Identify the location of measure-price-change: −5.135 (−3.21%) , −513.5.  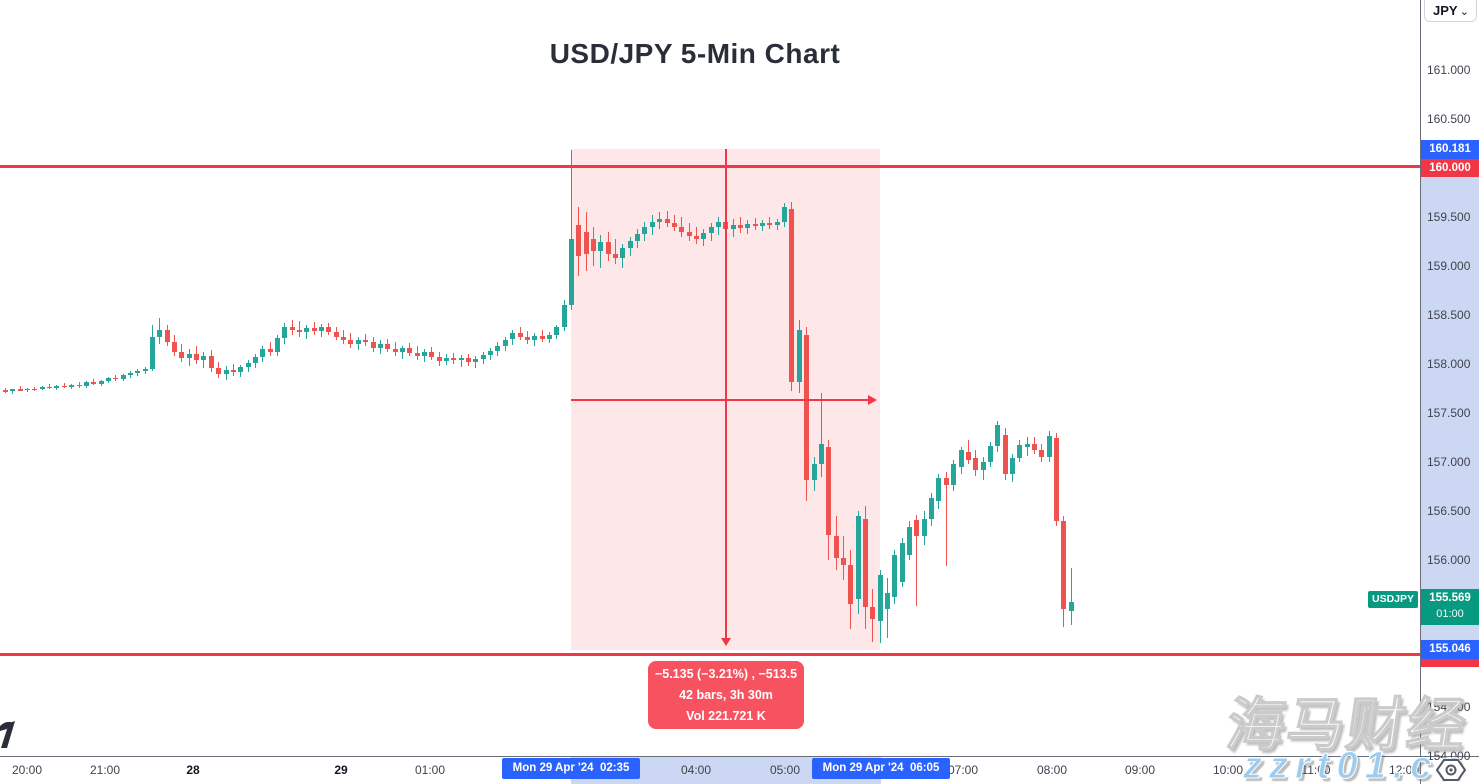
(726, 674).